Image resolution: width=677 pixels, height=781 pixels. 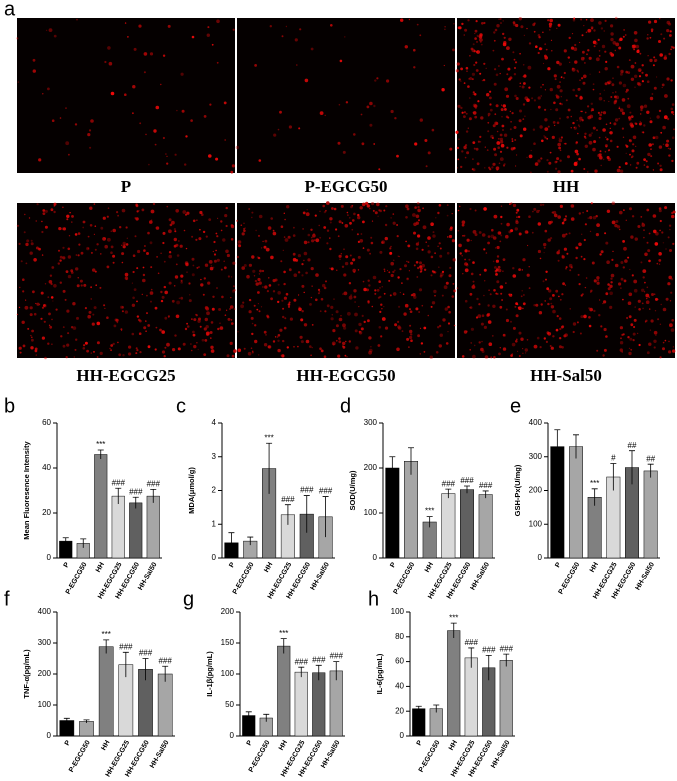 What do you see at coordinates (80, 756) in the screenshot?
I see `x-tick-label: P-EGCG50` at bounding box center [80, 756].